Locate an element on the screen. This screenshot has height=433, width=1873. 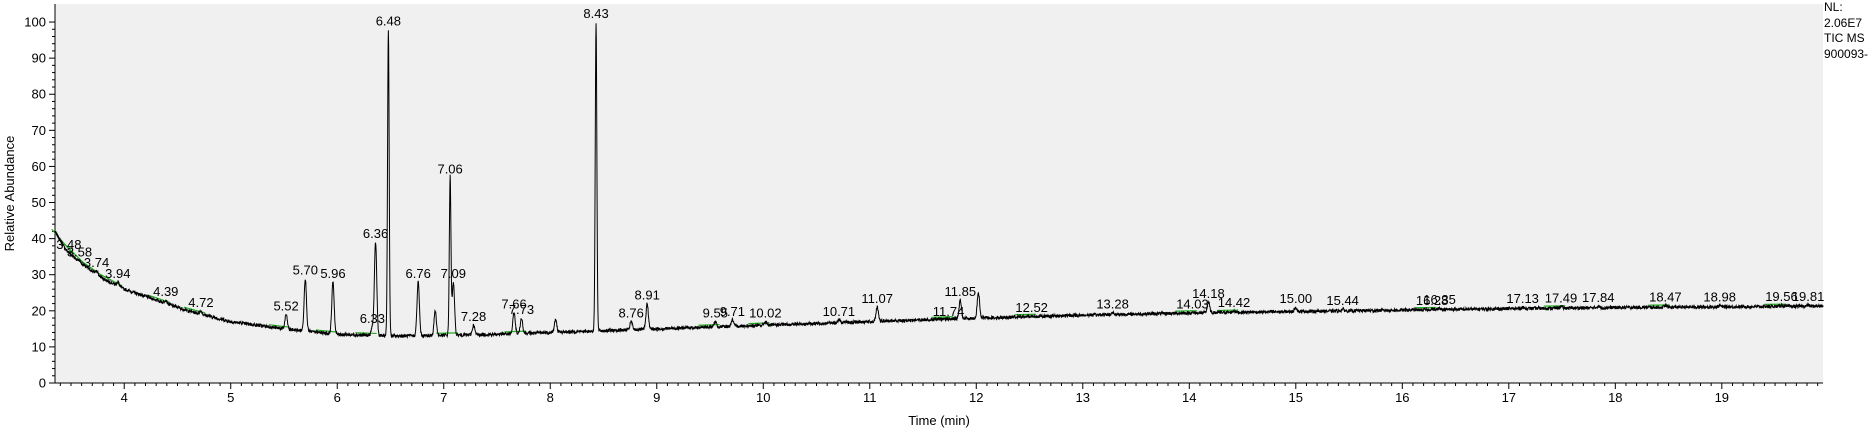
x-tick-label: 19 is located at coordinates (1722, 397).